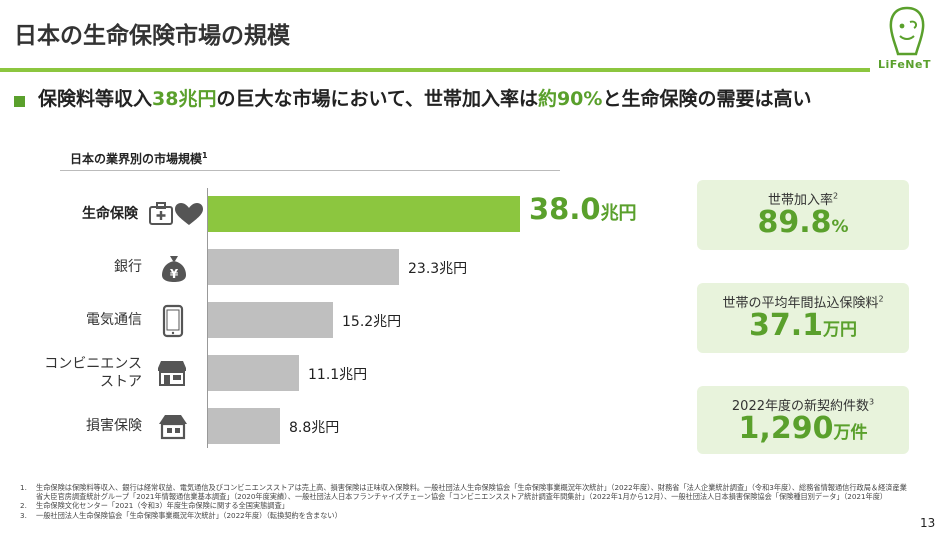 The height and width of the screenshot is (534, 948). What do you see at coordinates (152, 36) in the screenshot?
I see `page-title: 日本の生命保険市場の規模` at bounding box center [152, 36].